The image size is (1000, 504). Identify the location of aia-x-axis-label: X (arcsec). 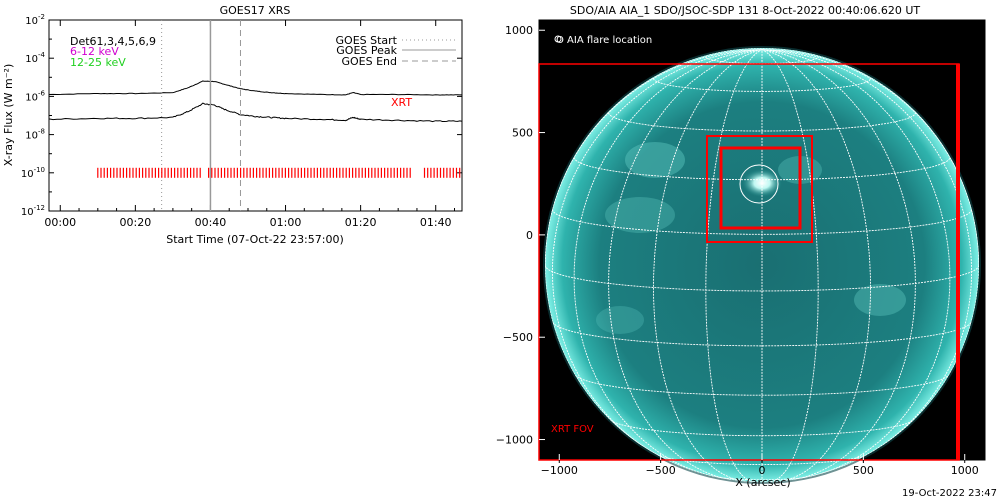
(762, 482).